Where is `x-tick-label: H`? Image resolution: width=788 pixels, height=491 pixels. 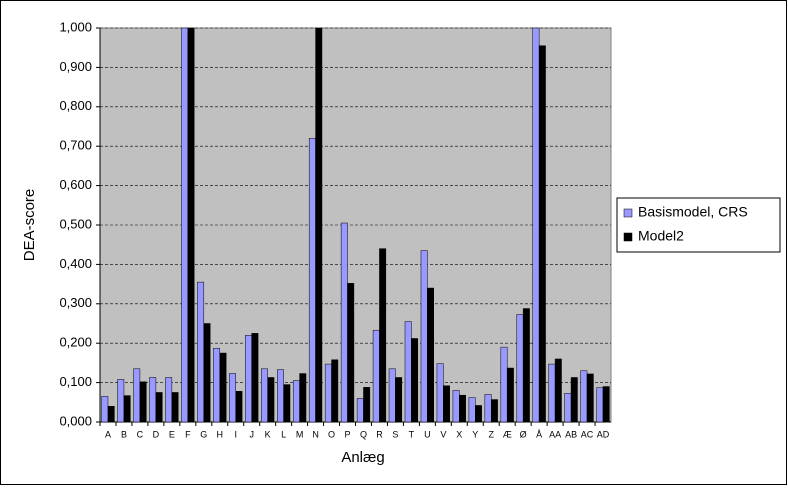 x-tick-label: H is located at coordinates (220, 434).